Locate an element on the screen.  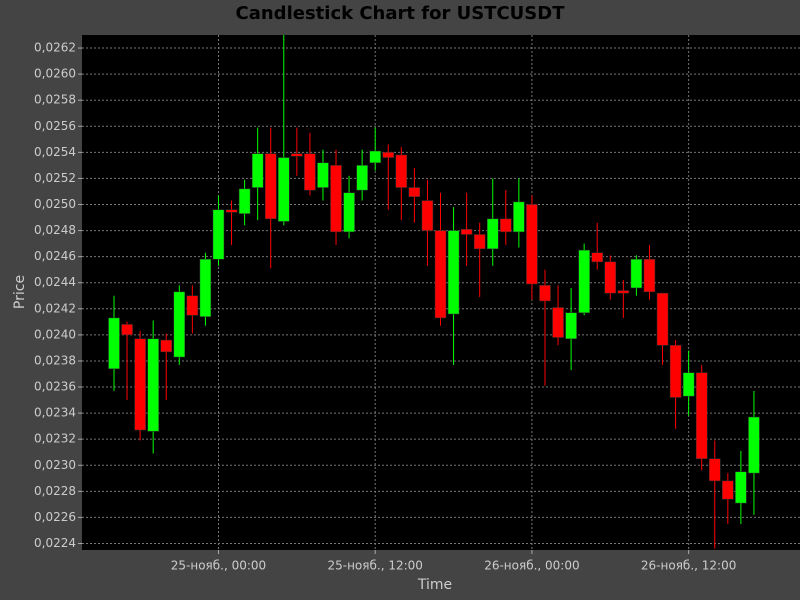
y-tick-label: 0,0242 is located at coordinates (55, 308).